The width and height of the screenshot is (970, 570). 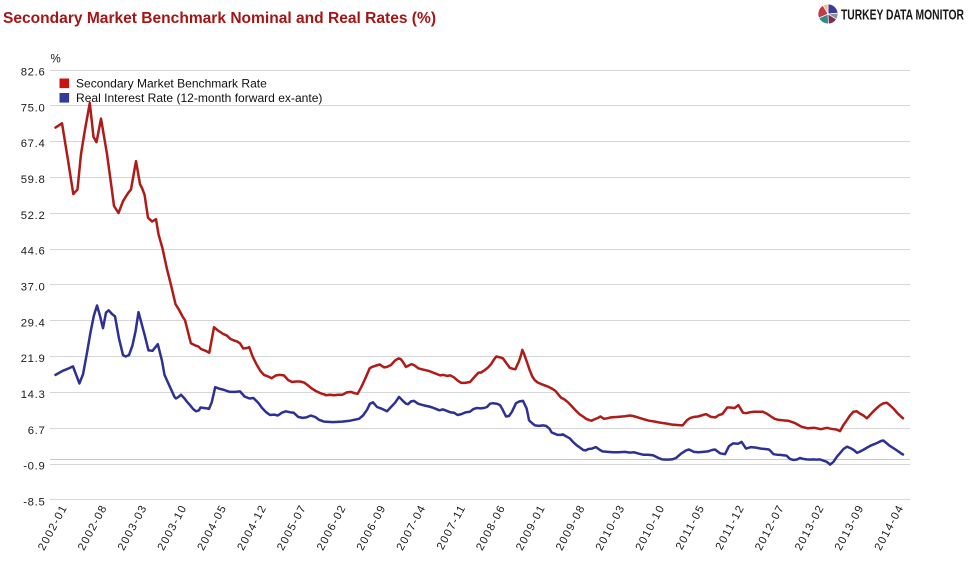 What do you see at coordinates (33, 73) in the screenshot?
I see `svg-text: 82.6` at bounding box center [33, 73].